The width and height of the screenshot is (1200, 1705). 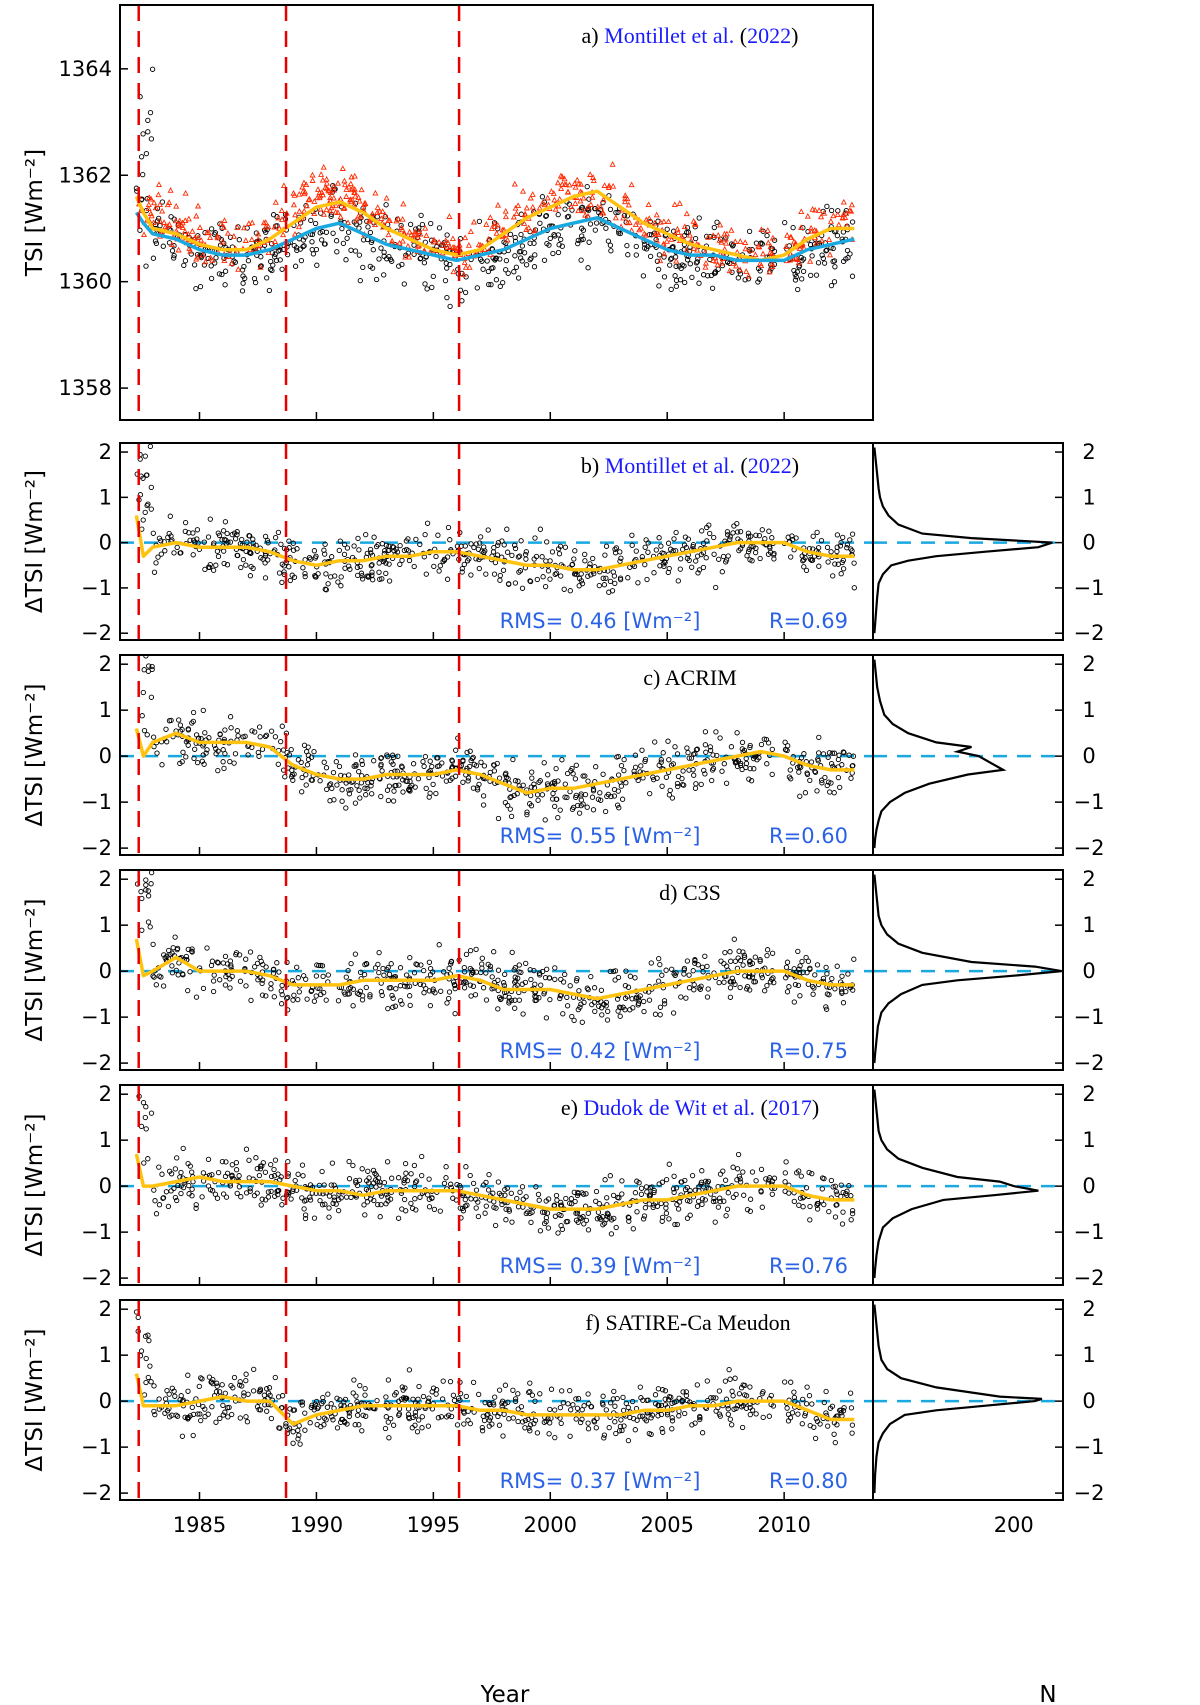 What do you see at coordinates (496, 755) in the screenshot?
I see `plot-frame` at bounding box center [496, 755].